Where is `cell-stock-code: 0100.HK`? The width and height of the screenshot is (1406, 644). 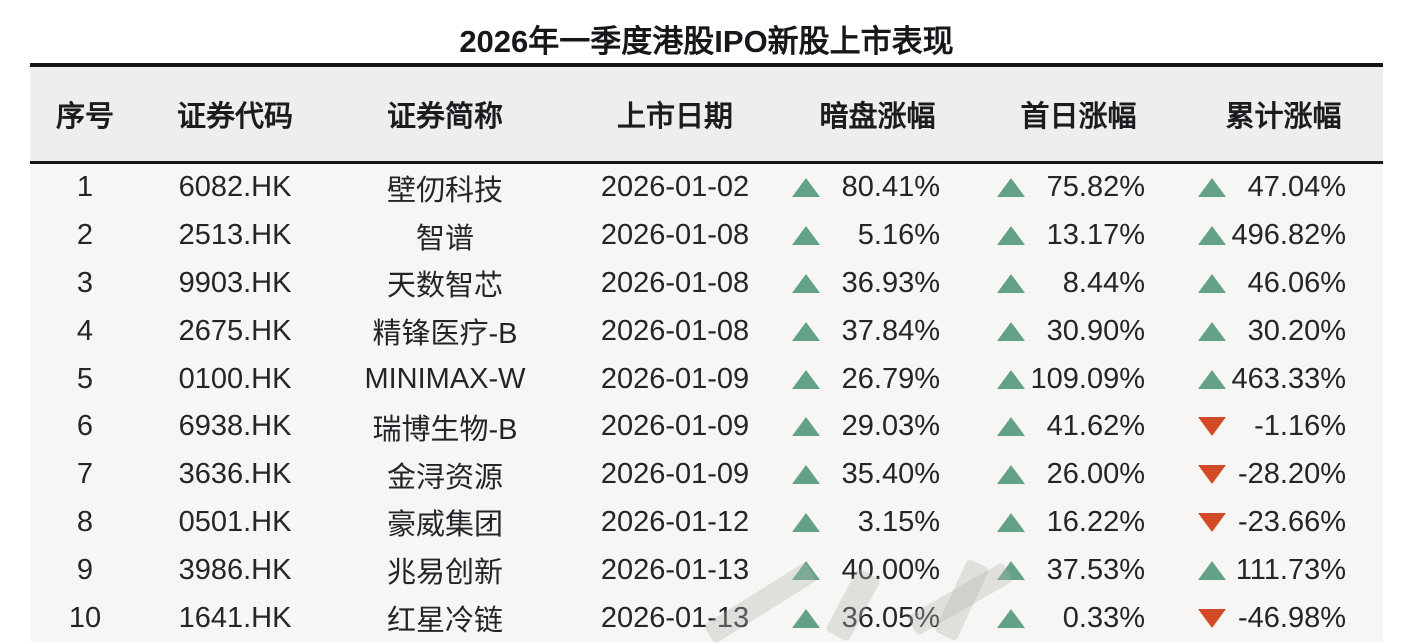 cell-stock-code: 0100.HK is located at coordinates (235, 378).